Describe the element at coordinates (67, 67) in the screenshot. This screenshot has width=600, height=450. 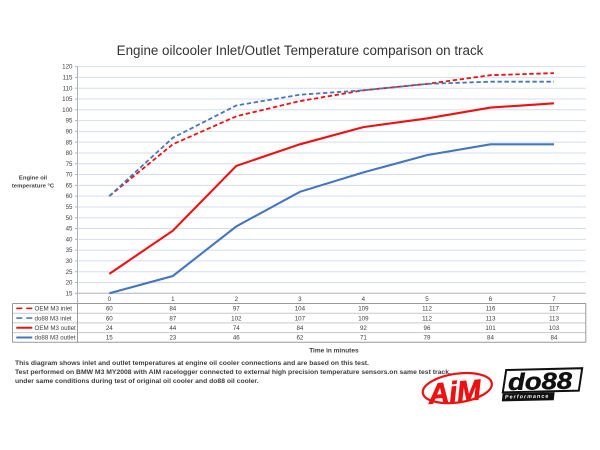
I see `svg-text: 120` at that location.